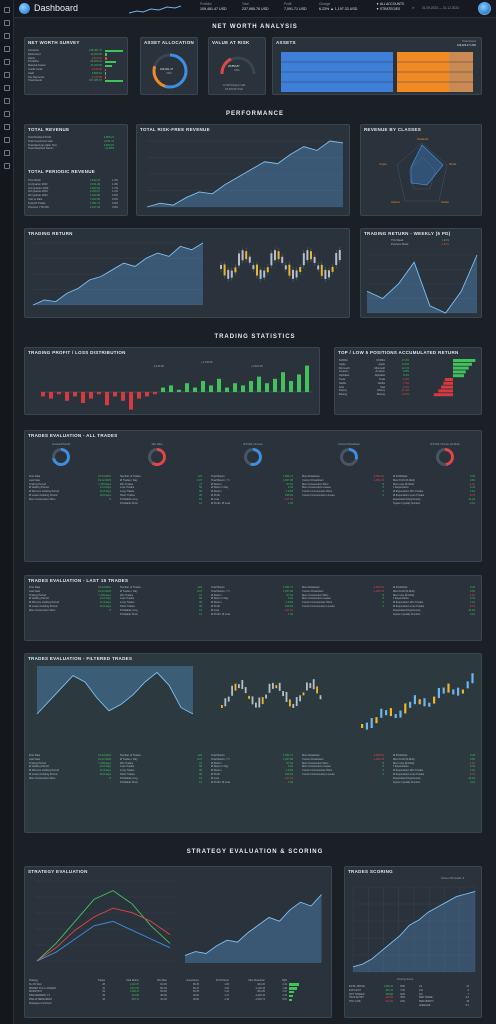  Describe the element at coordinates (103, 992) in the screenshot. I see `cell: 22` at that location.